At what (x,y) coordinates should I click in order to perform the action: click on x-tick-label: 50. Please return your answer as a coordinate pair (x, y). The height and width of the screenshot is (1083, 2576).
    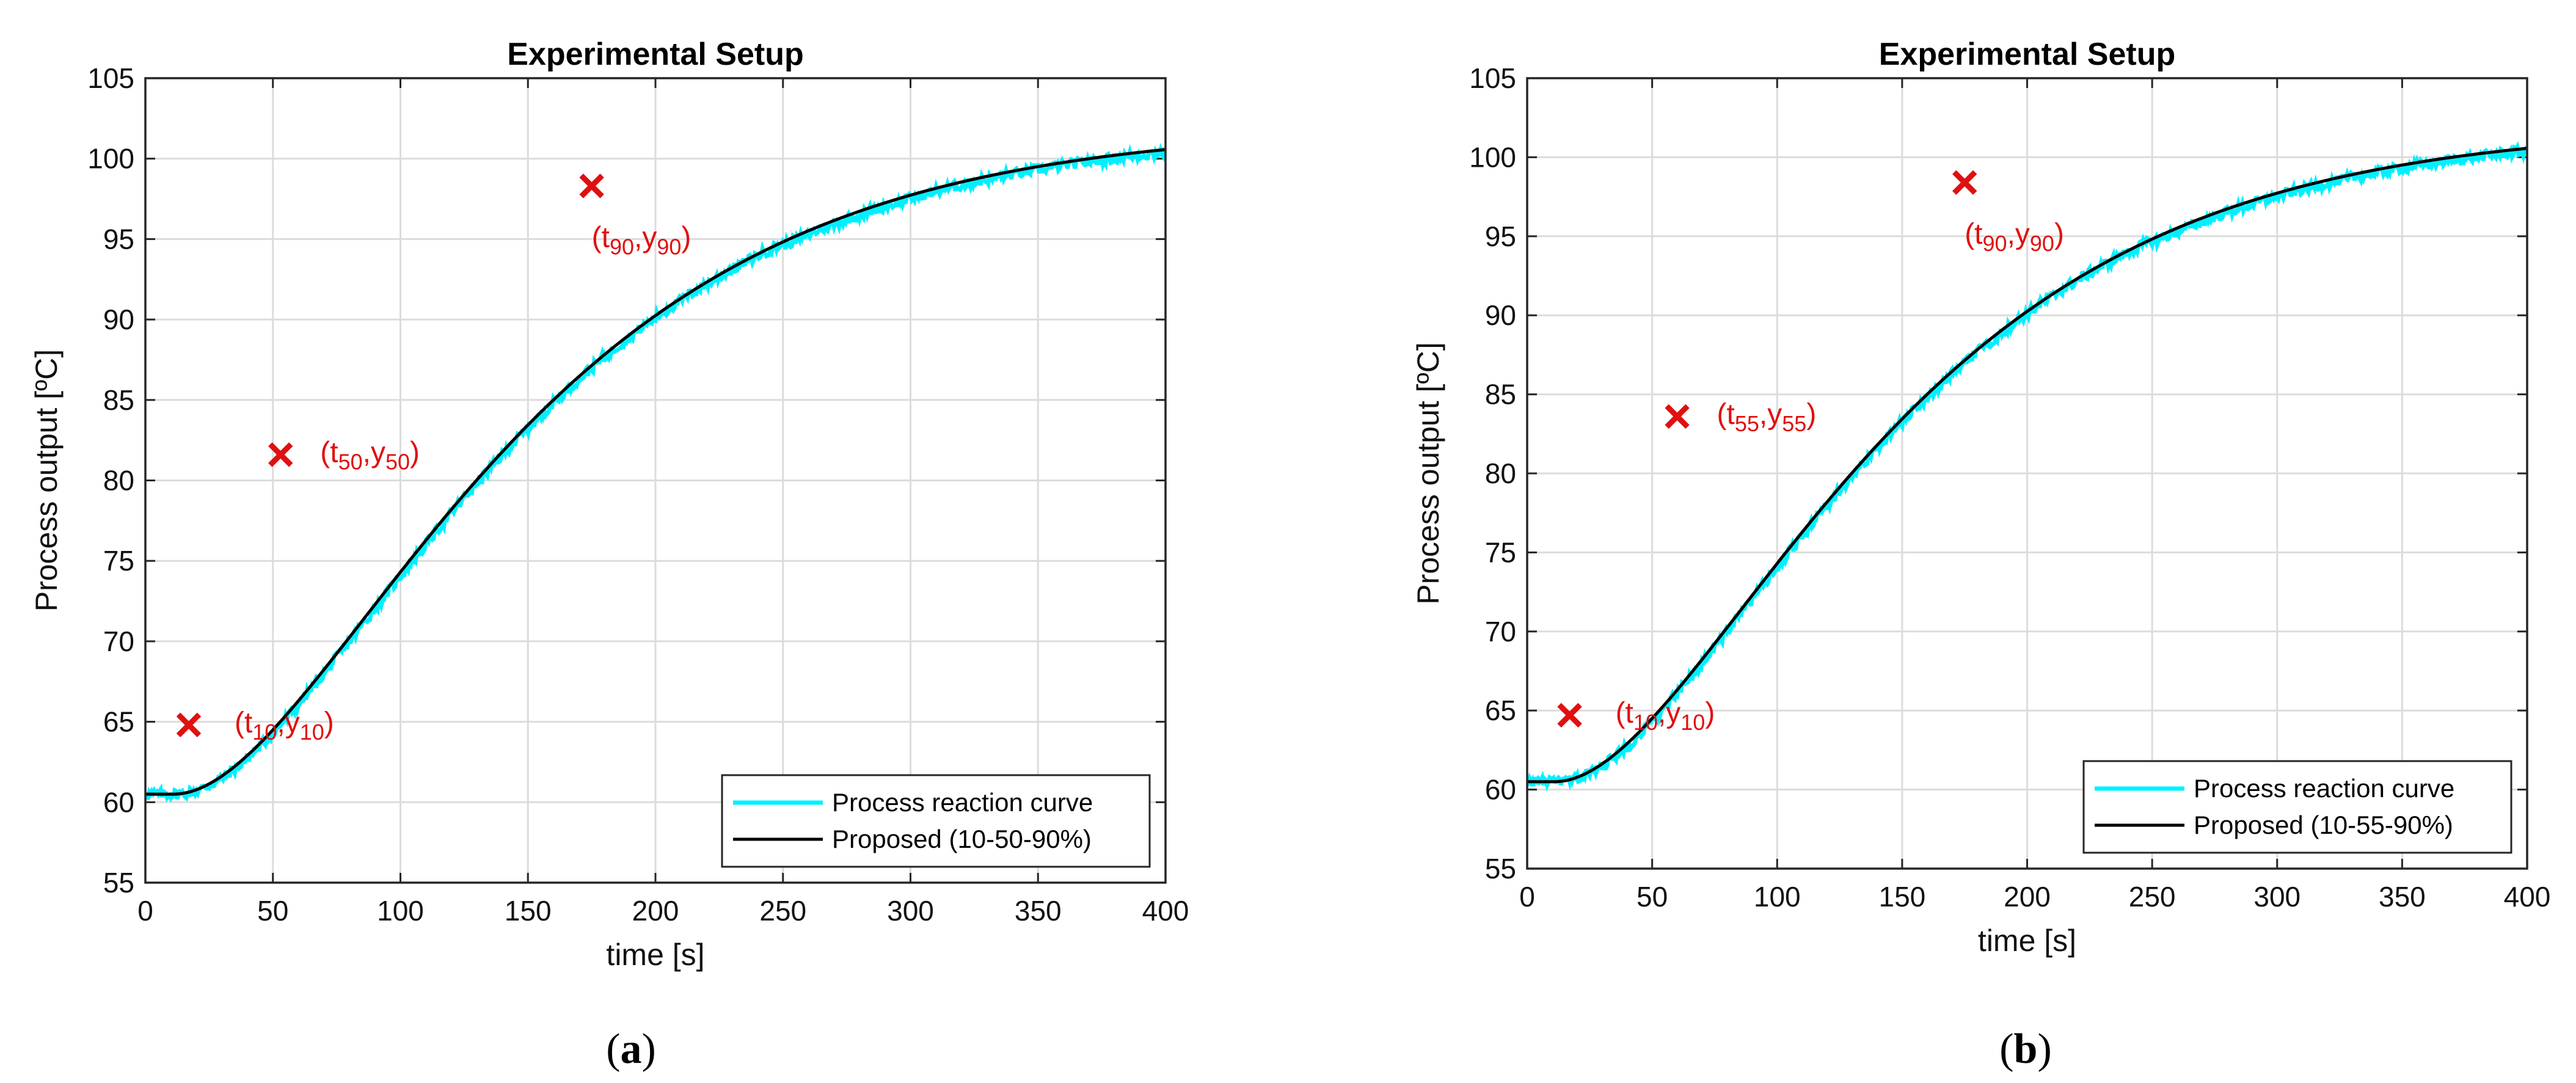
    Looking at the image, I should click on (272, 911).